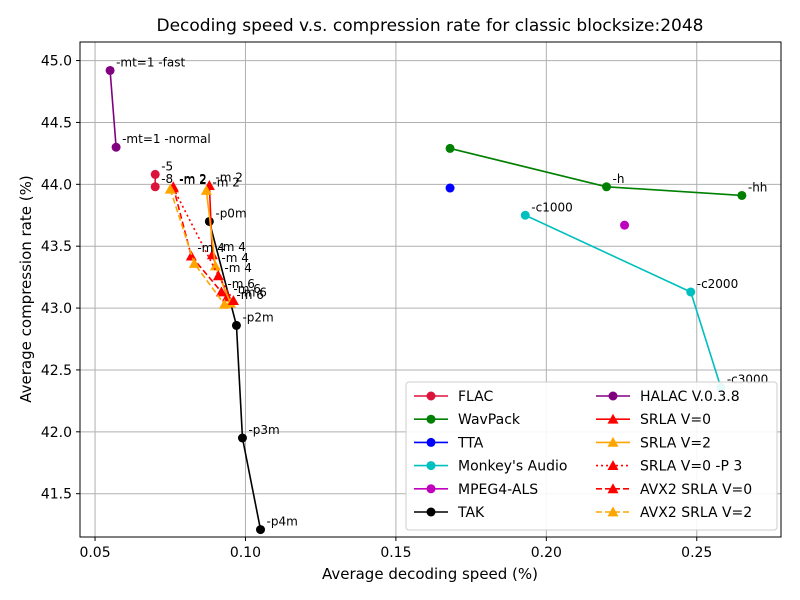 The image size is (800, 600). Describe the element at coordinates (230, 213) in the screenshot. I see `point-label: -p0m` at that location.